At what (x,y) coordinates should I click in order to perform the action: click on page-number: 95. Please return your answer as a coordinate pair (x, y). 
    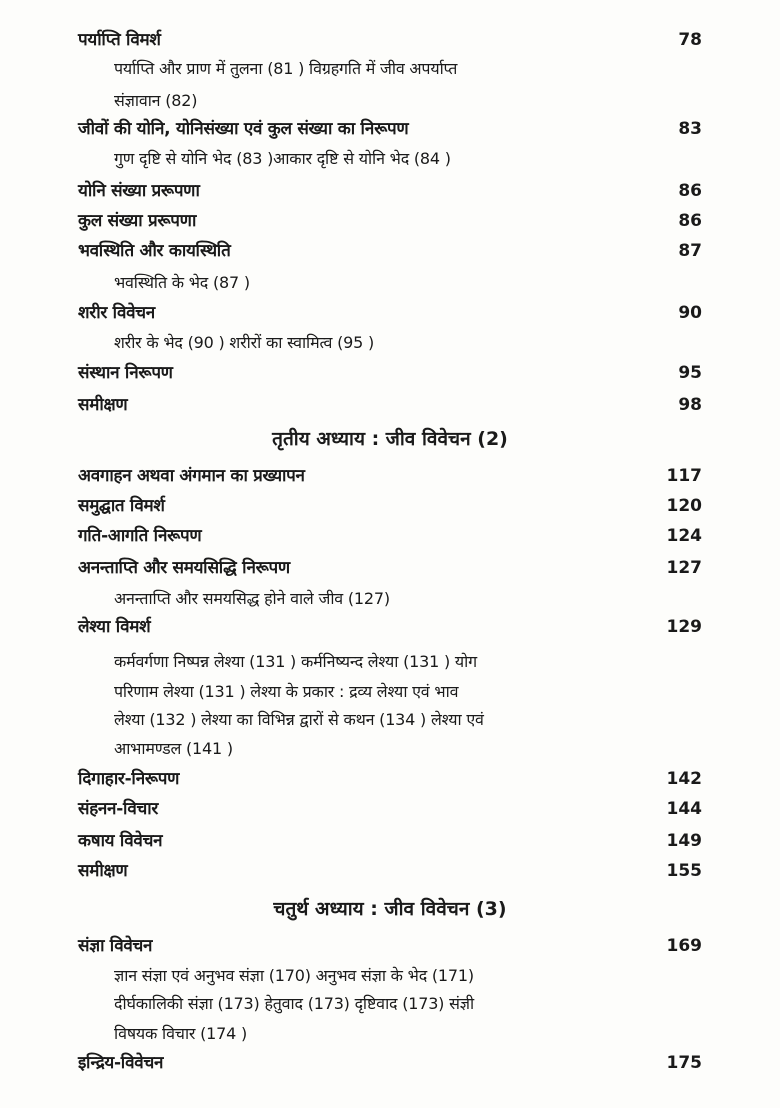
    Looking at the image, I should click on (690, 373).